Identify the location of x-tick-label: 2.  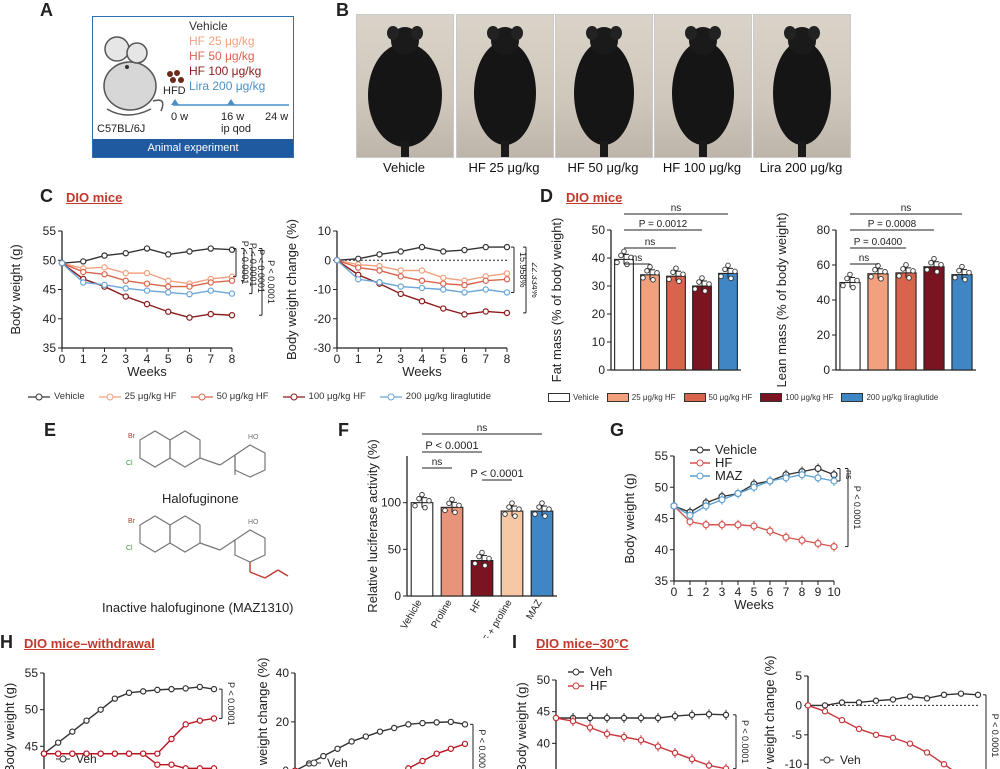
(104, 359).